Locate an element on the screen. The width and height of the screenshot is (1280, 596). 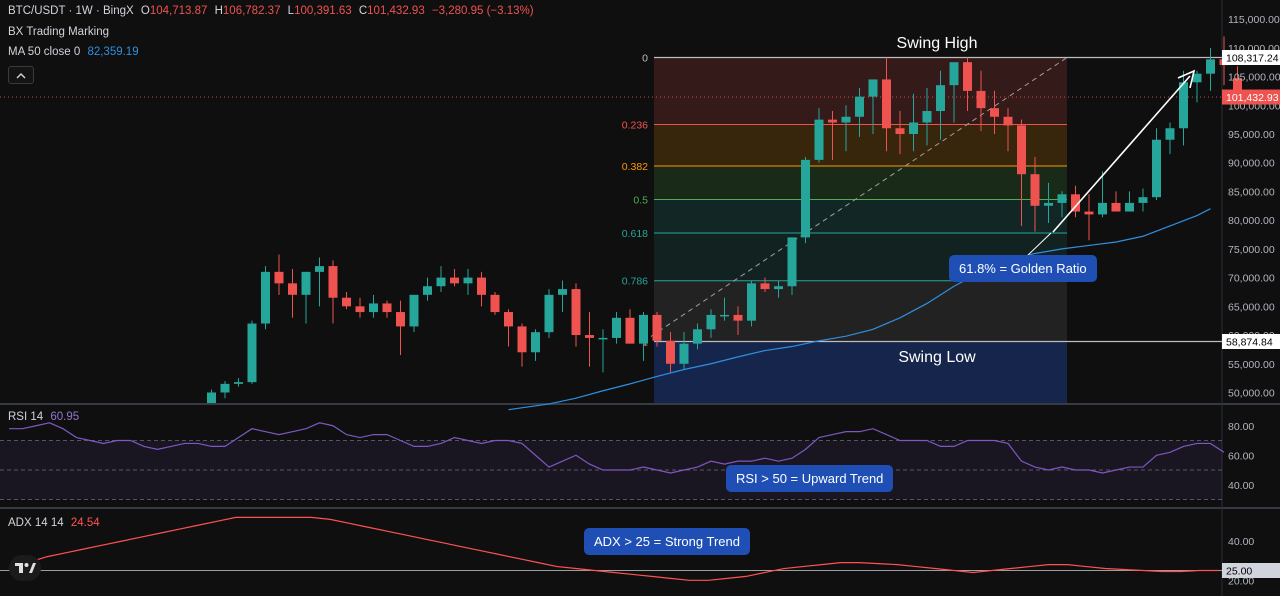
ma-value: 82,359.19 is located at coordinates (113, 52).